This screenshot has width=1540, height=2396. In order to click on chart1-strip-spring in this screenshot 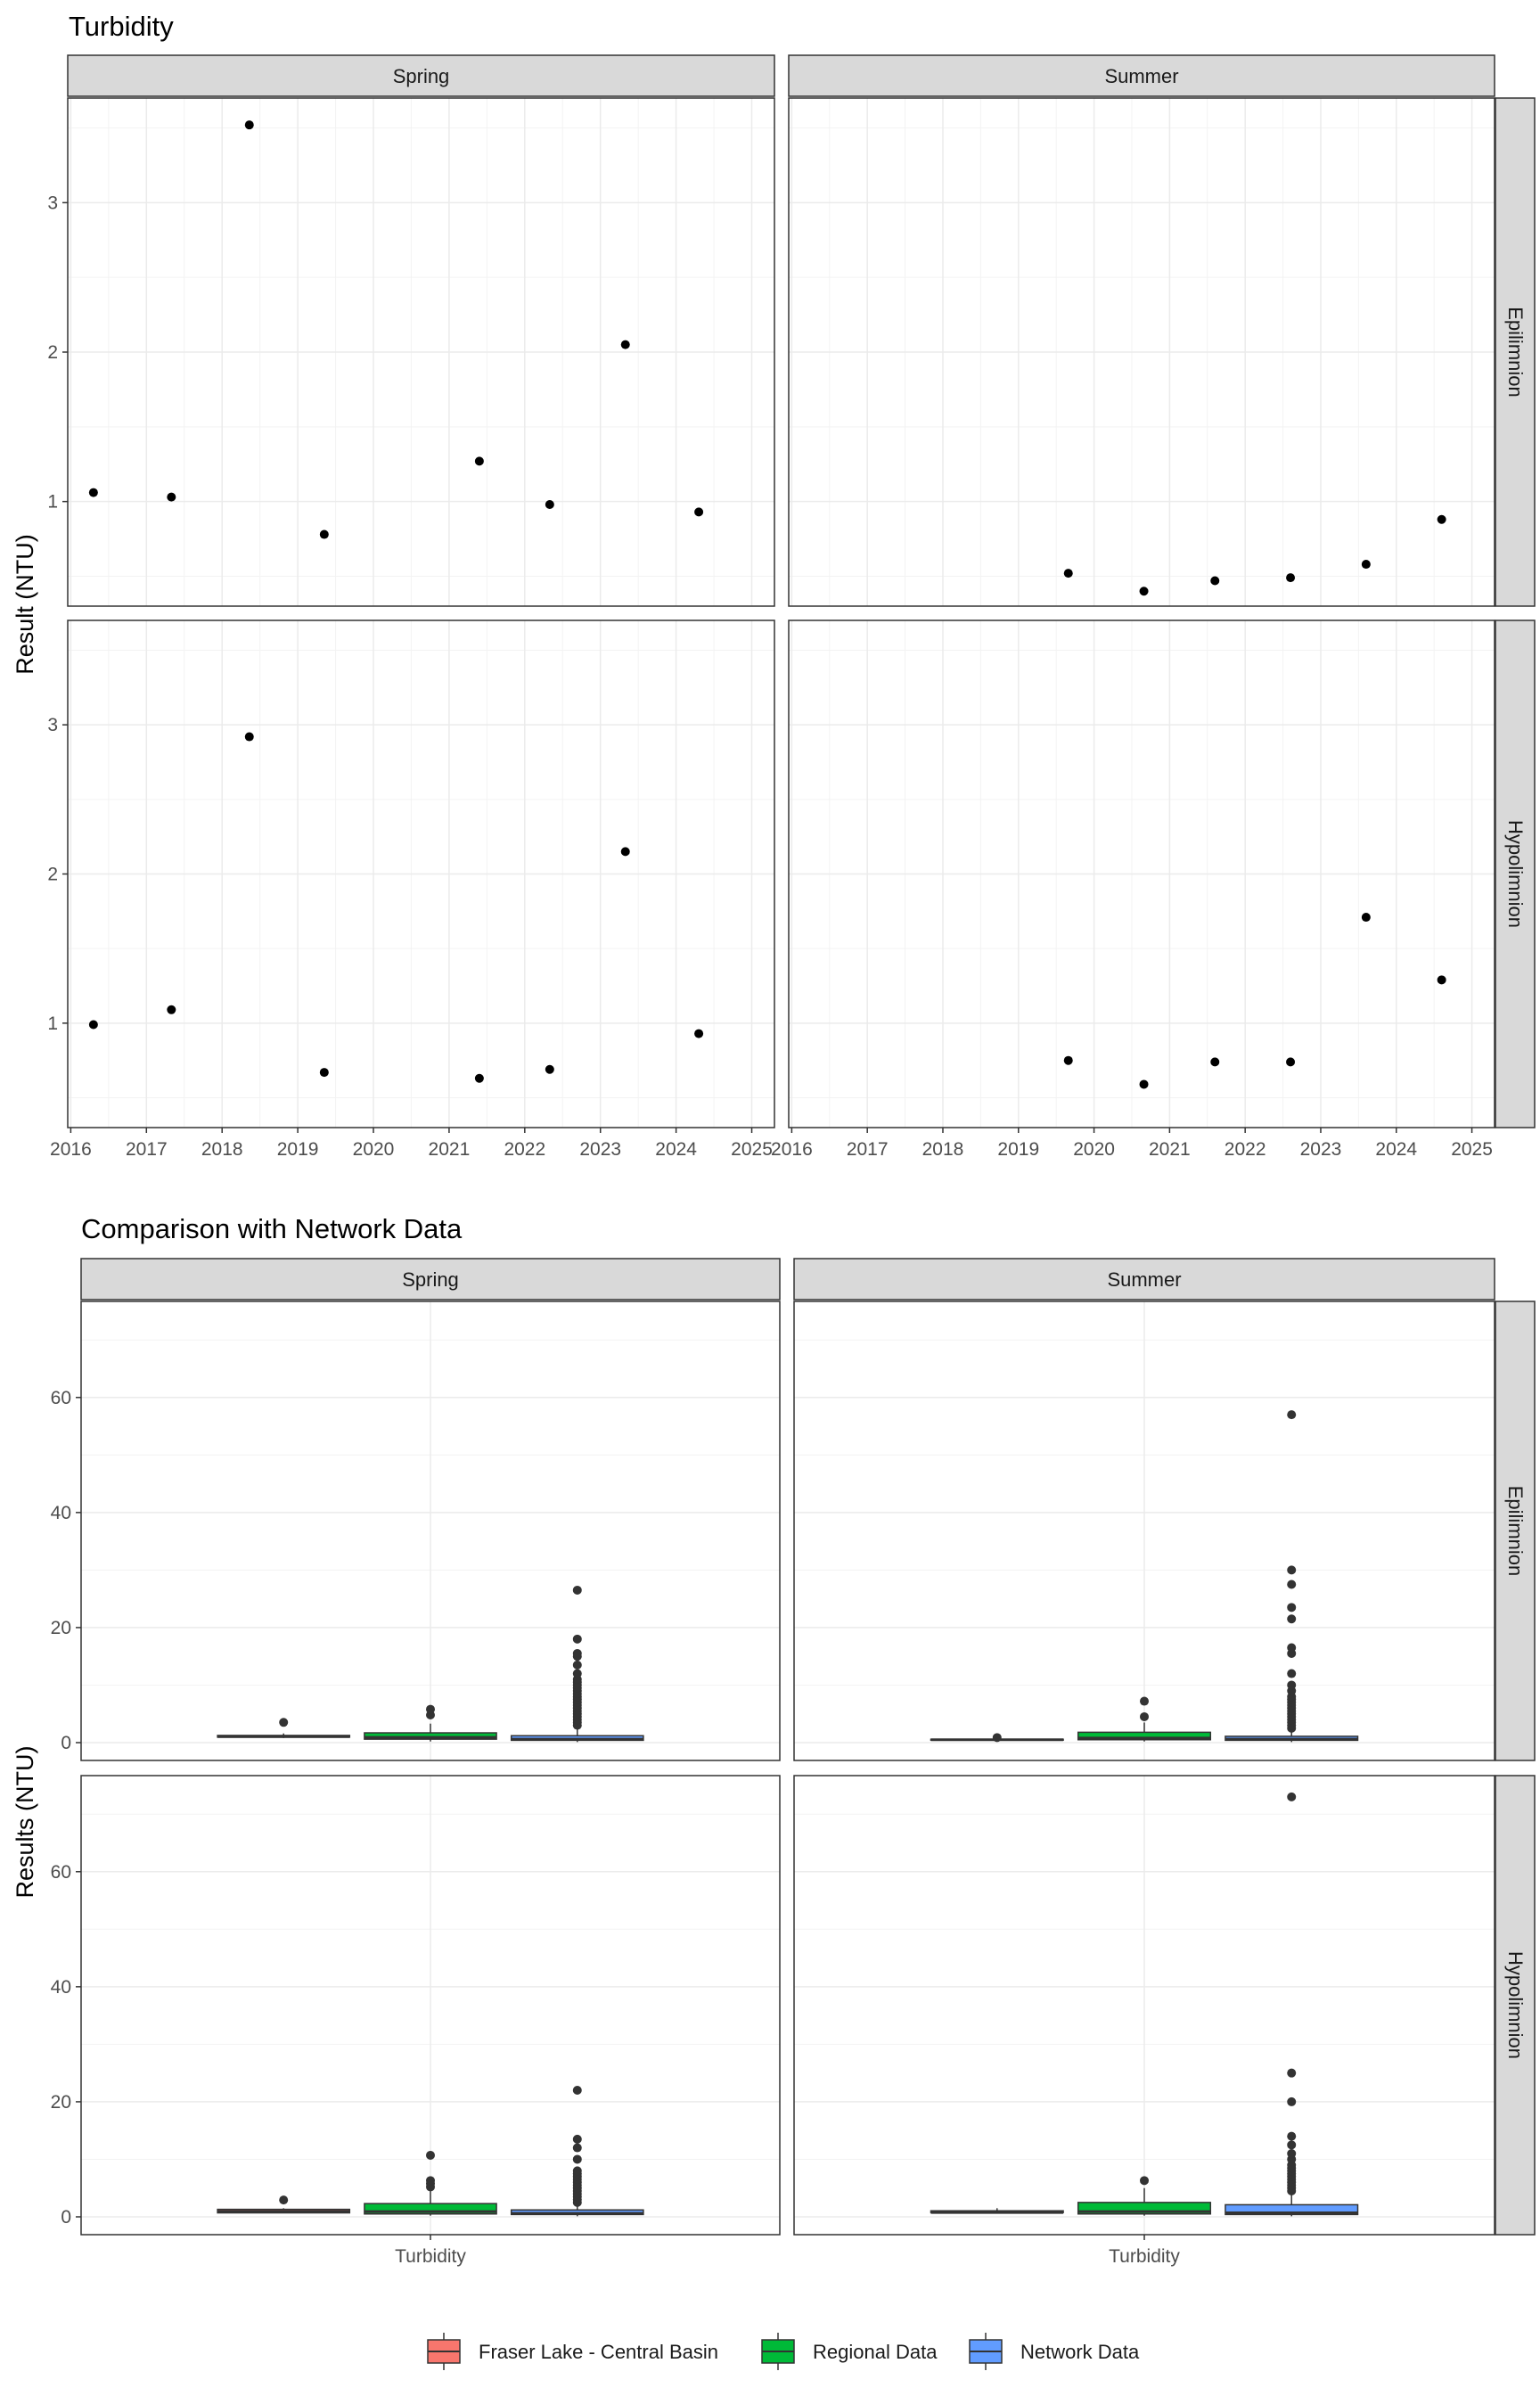, I will do `click(421, 75)`.